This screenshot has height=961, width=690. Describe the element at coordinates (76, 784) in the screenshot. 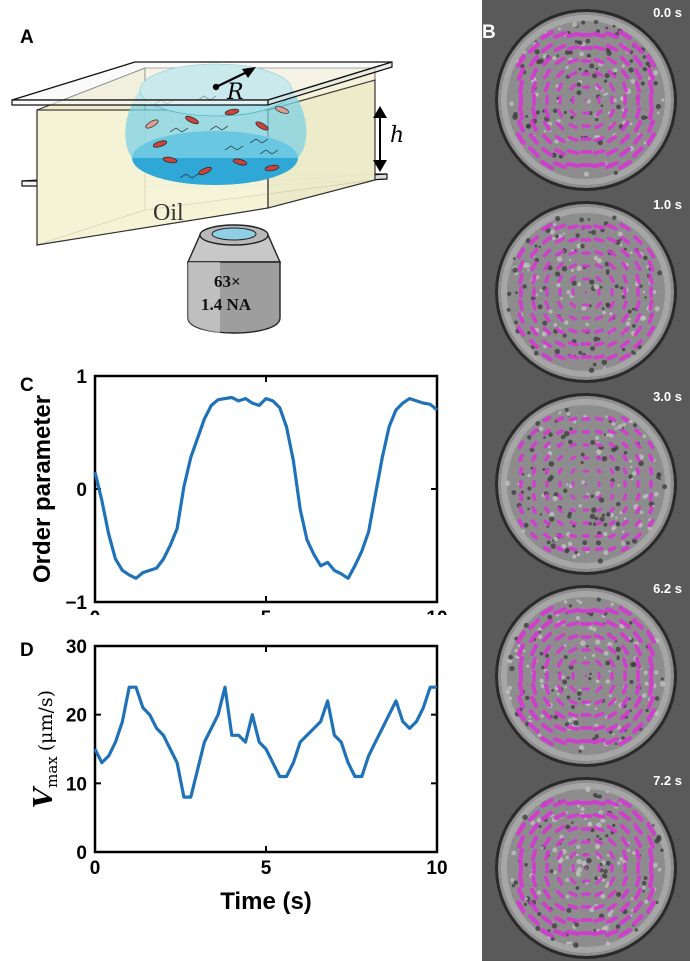

I see `y-tick-label: 10` at that location.